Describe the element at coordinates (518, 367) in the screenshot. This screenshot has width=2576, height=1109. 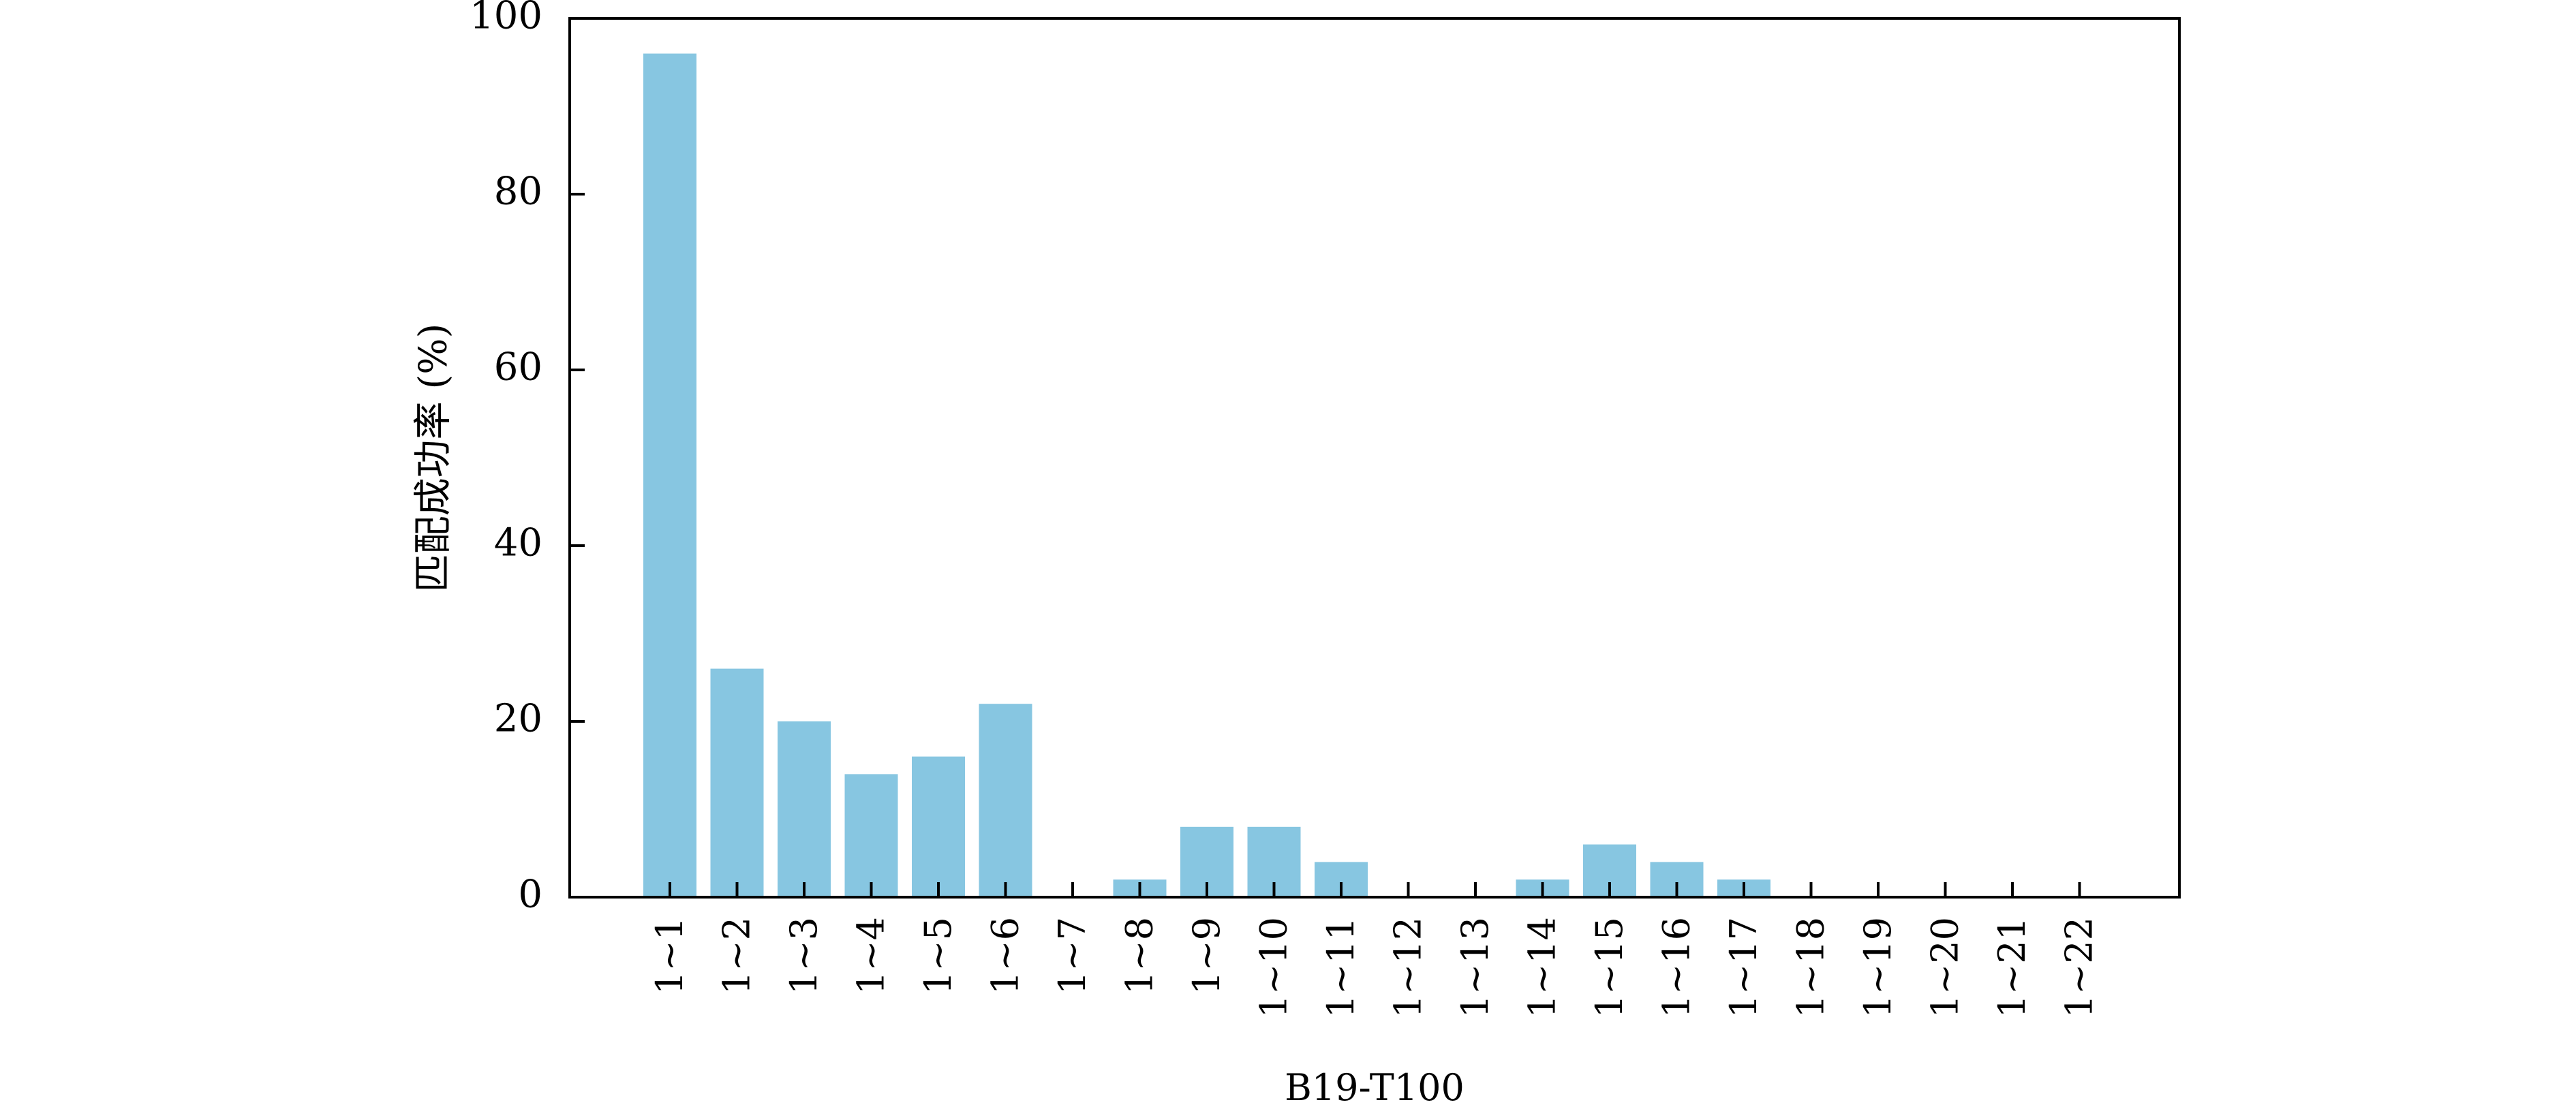
I see `y-tick-label: 60` at that location.